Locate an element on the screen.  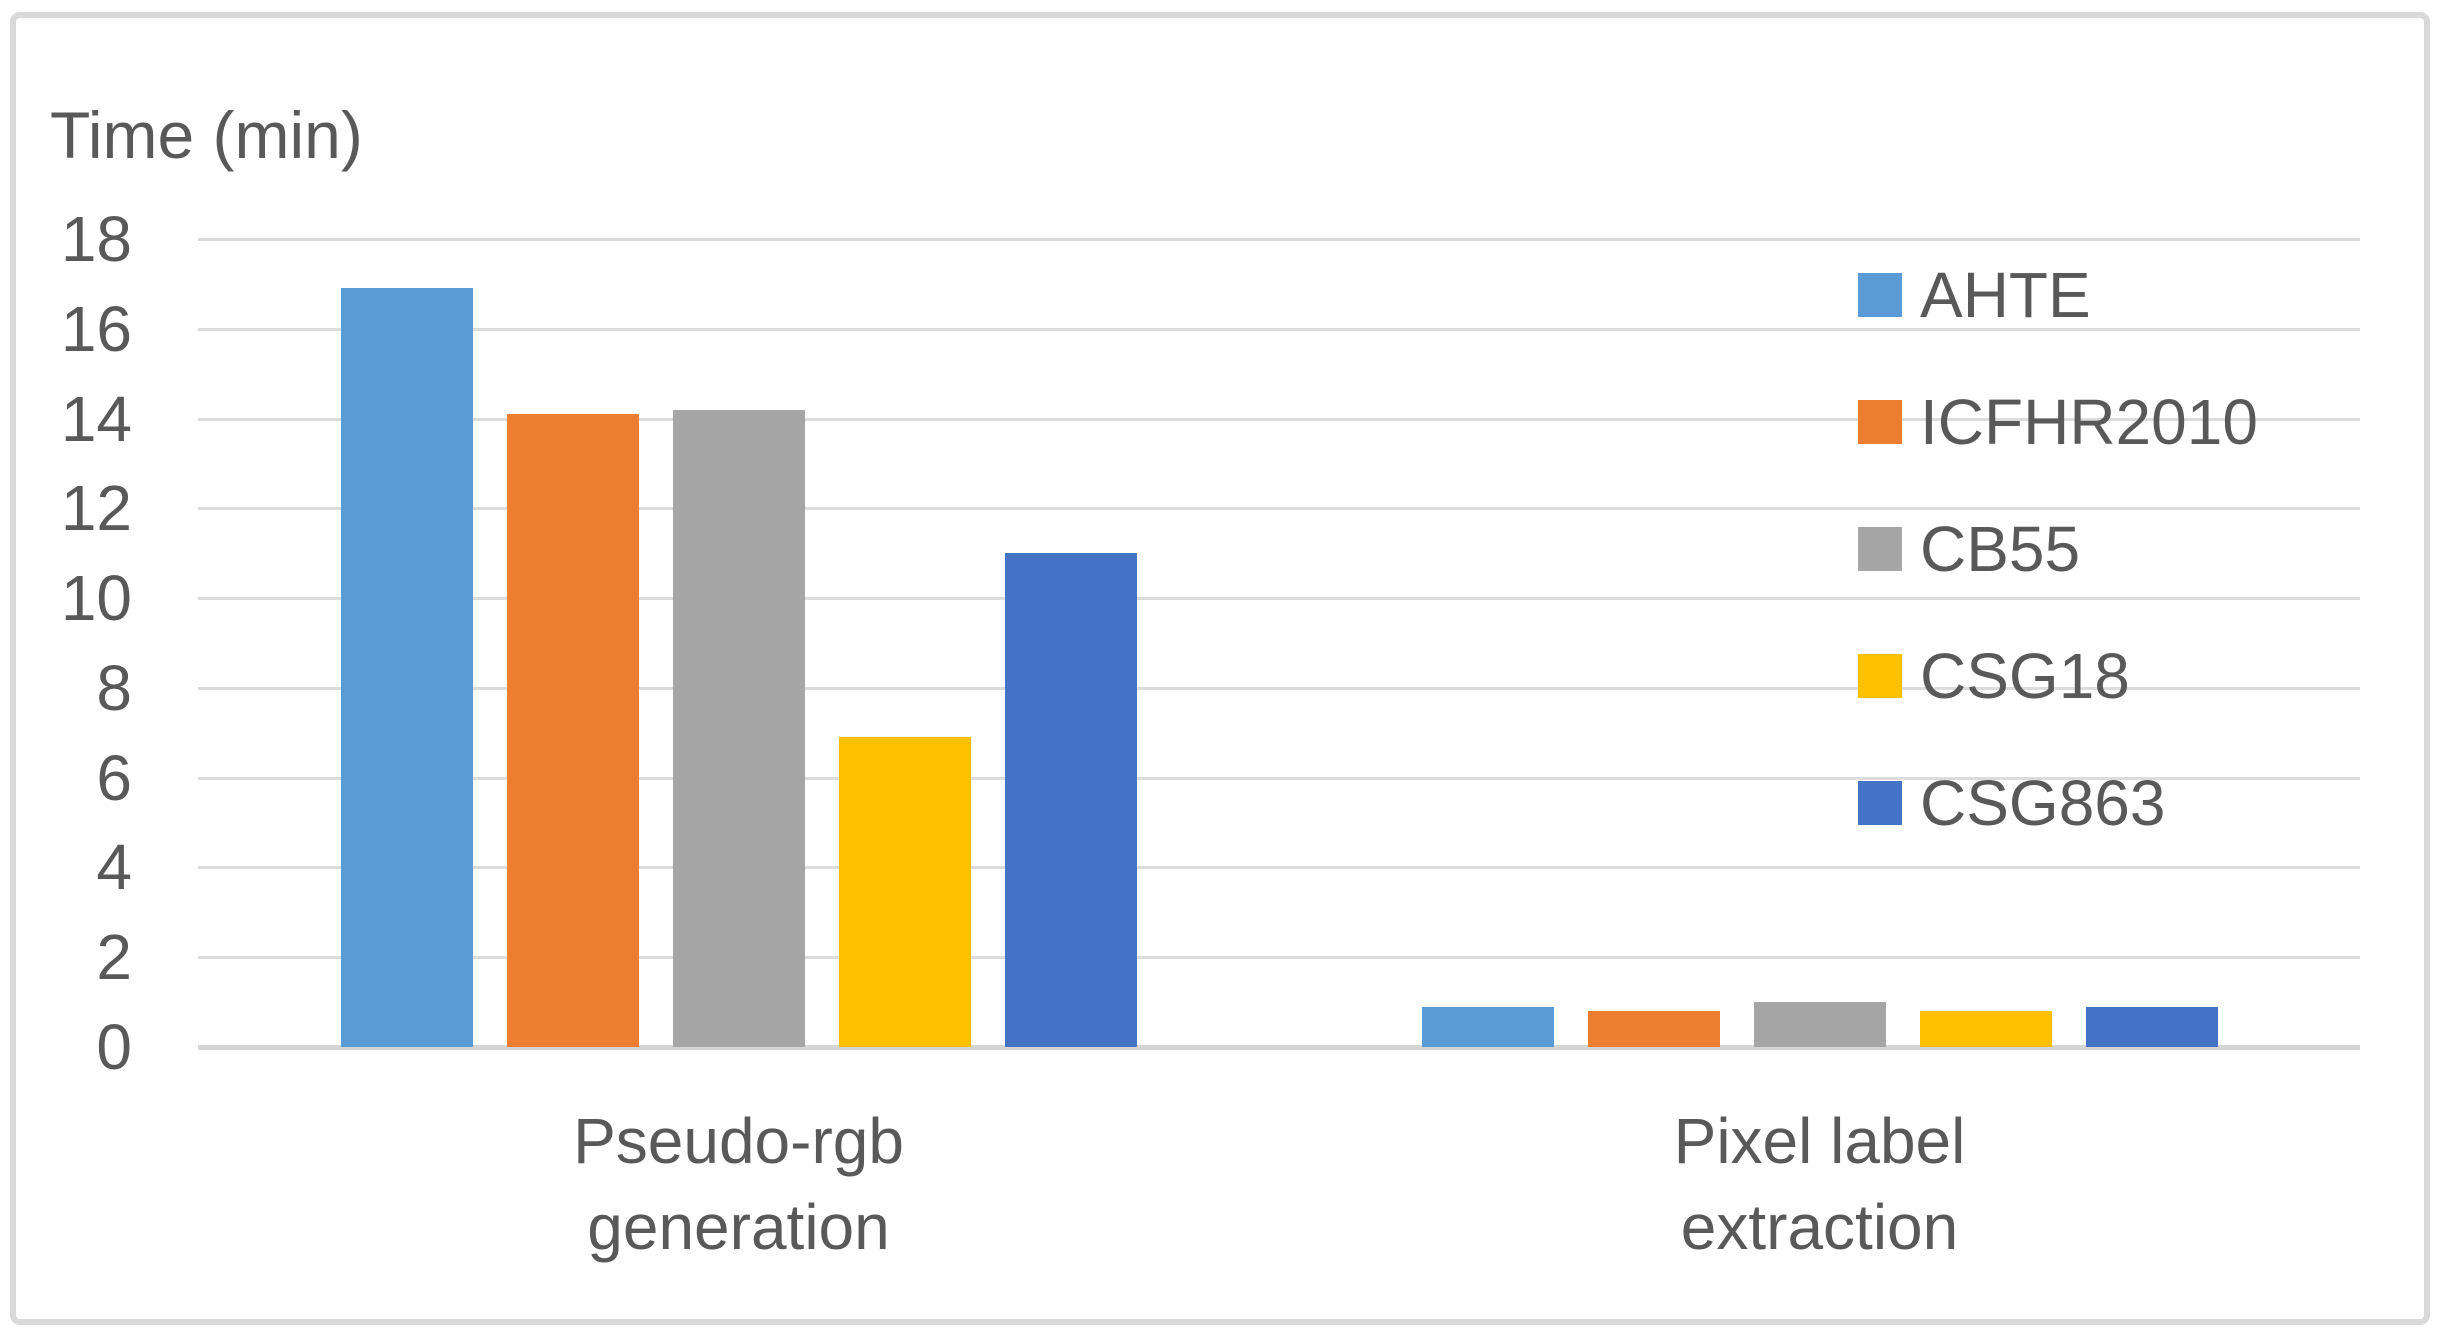
category-label: Pixel label extraction is located at coordinates (1819, 1184).